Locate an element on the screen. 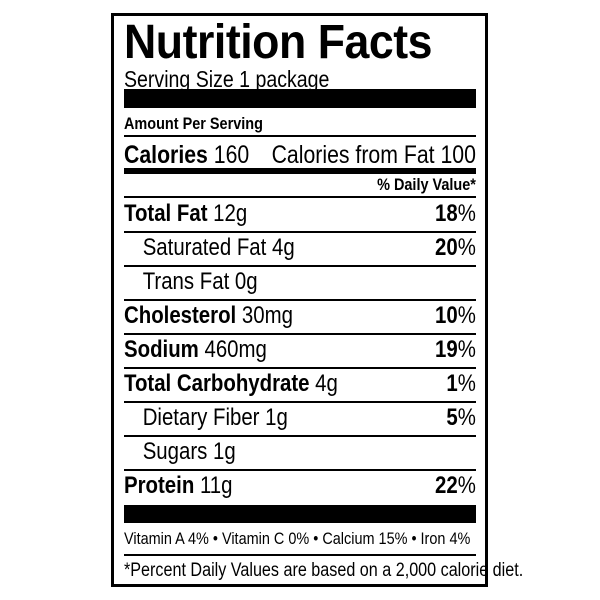  nutrient-amount: 460mg is located at coordinates (235, 349).